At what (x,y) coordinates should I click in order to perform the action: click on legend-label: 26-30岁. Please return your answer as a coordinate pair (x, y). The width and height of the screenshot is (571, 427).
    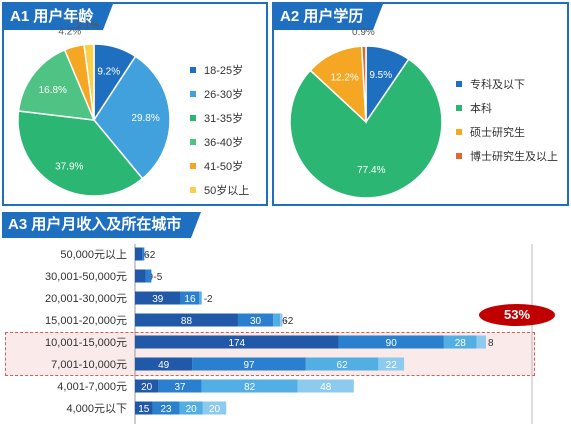
    Looking at the image, I should click on (224, 95).